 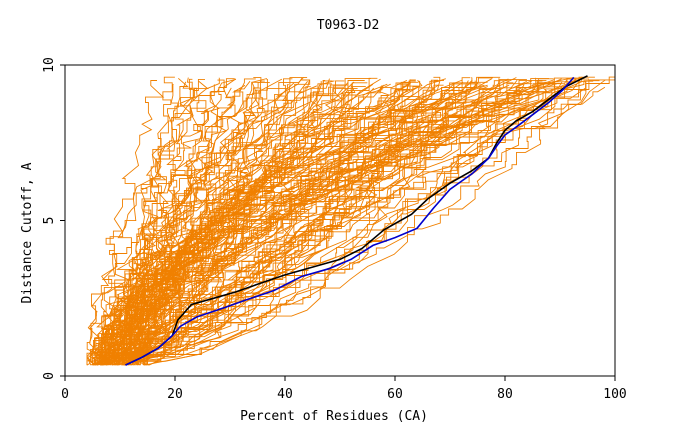 I want to click on x-axis-label: Percent of Residues (CA), so click(x=334, y=416).